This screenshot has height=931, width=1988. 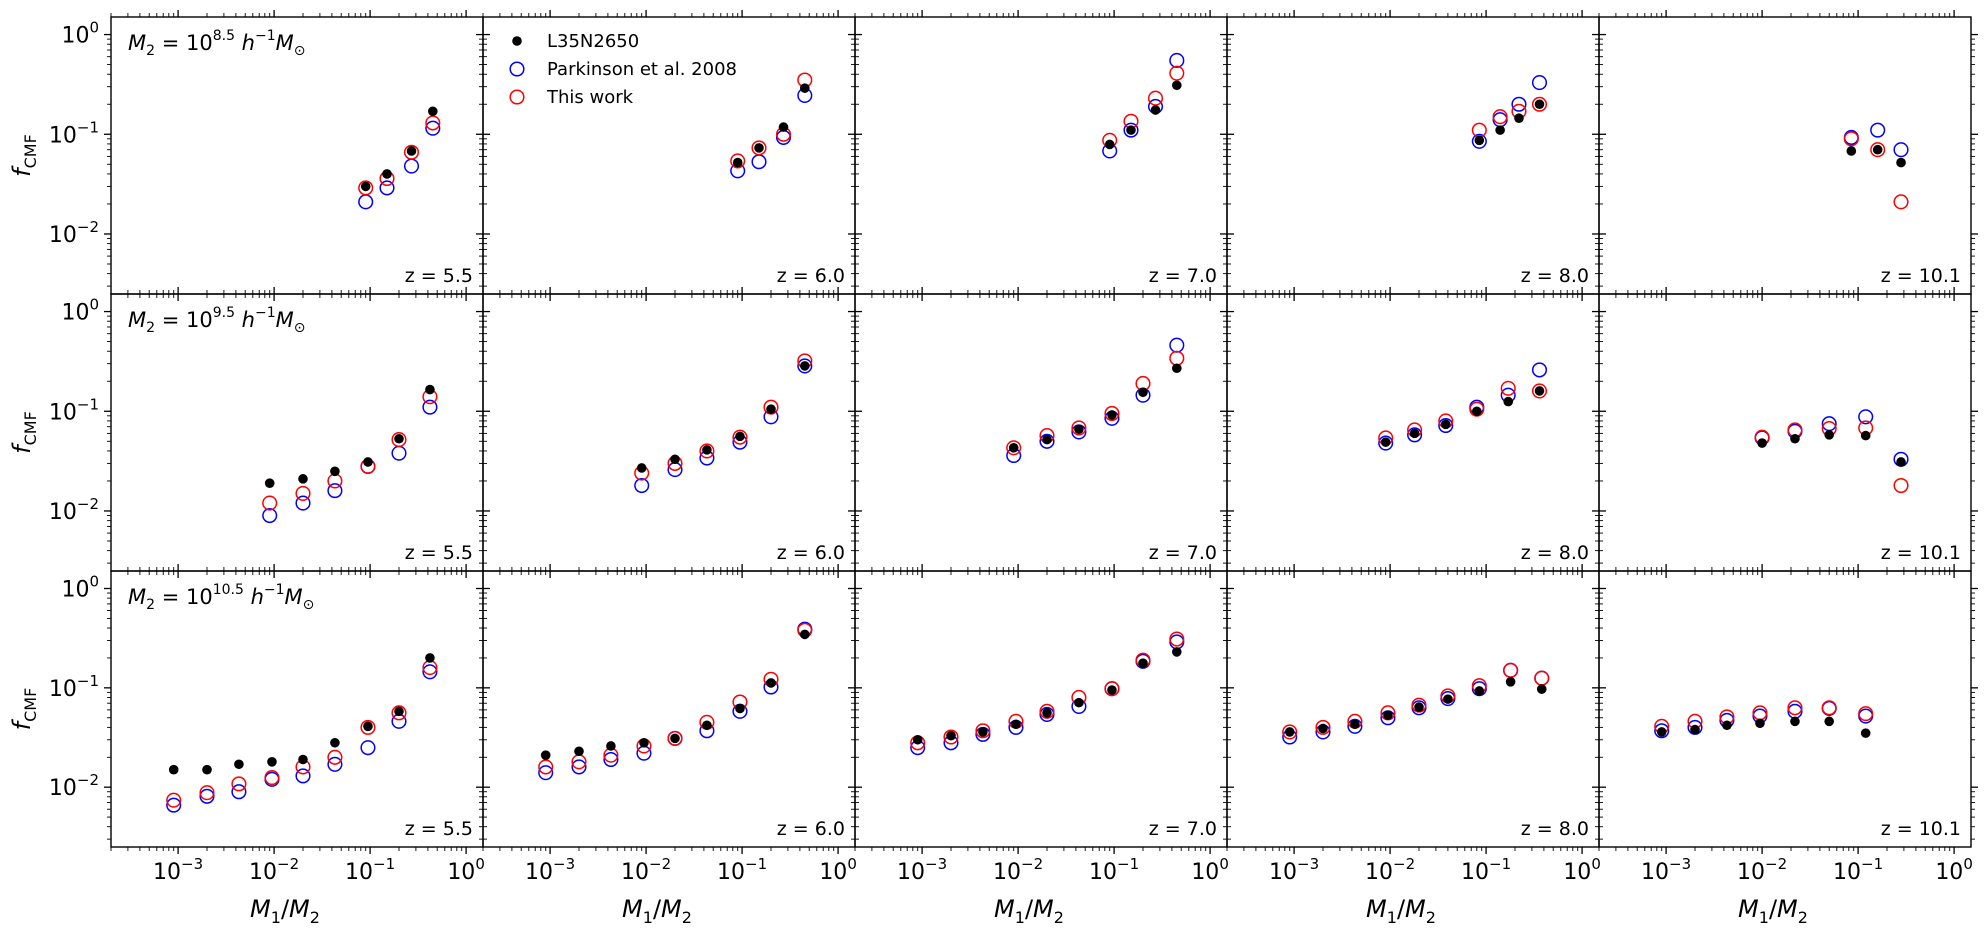 What do you see at coordinates (590, 97) in the screenshot?
I see `legend-label: This work` at bounding box center [590, 97].